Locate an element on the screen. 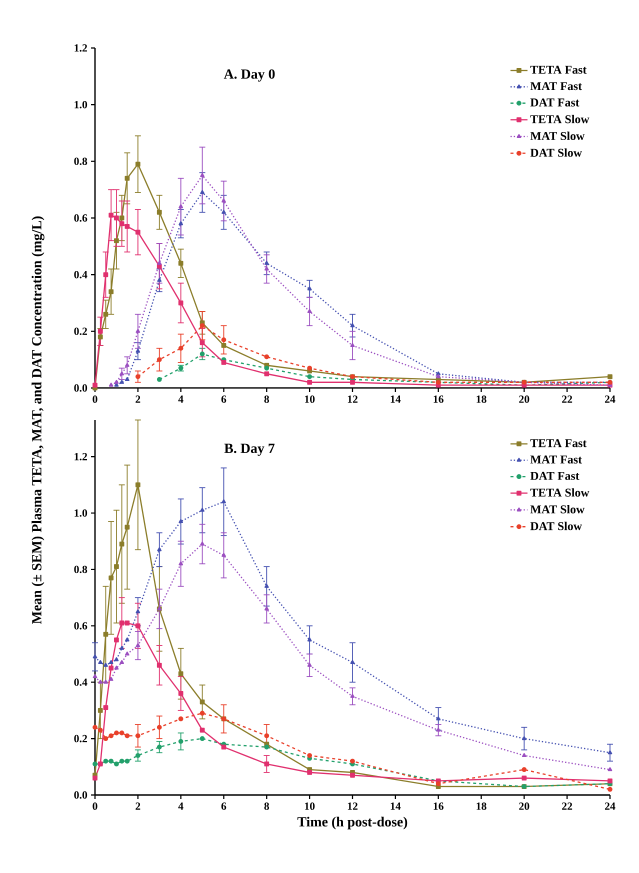  x-axis-title: Time (h post-dose) is located at coordinates (352, 823).